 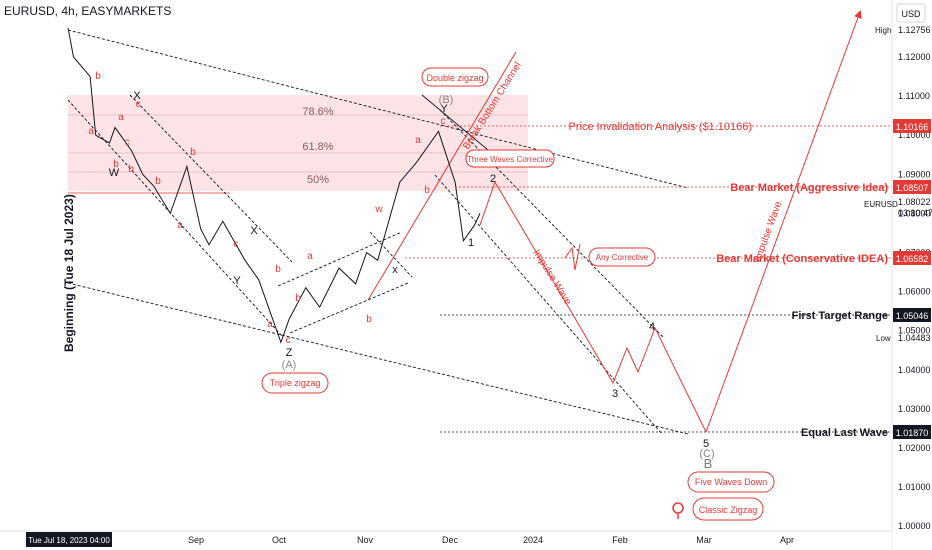 What do you see at coordinates (279, 540) in the screenshot?
I see `time-tick-label: Oct` at bounding box center [279, 540].